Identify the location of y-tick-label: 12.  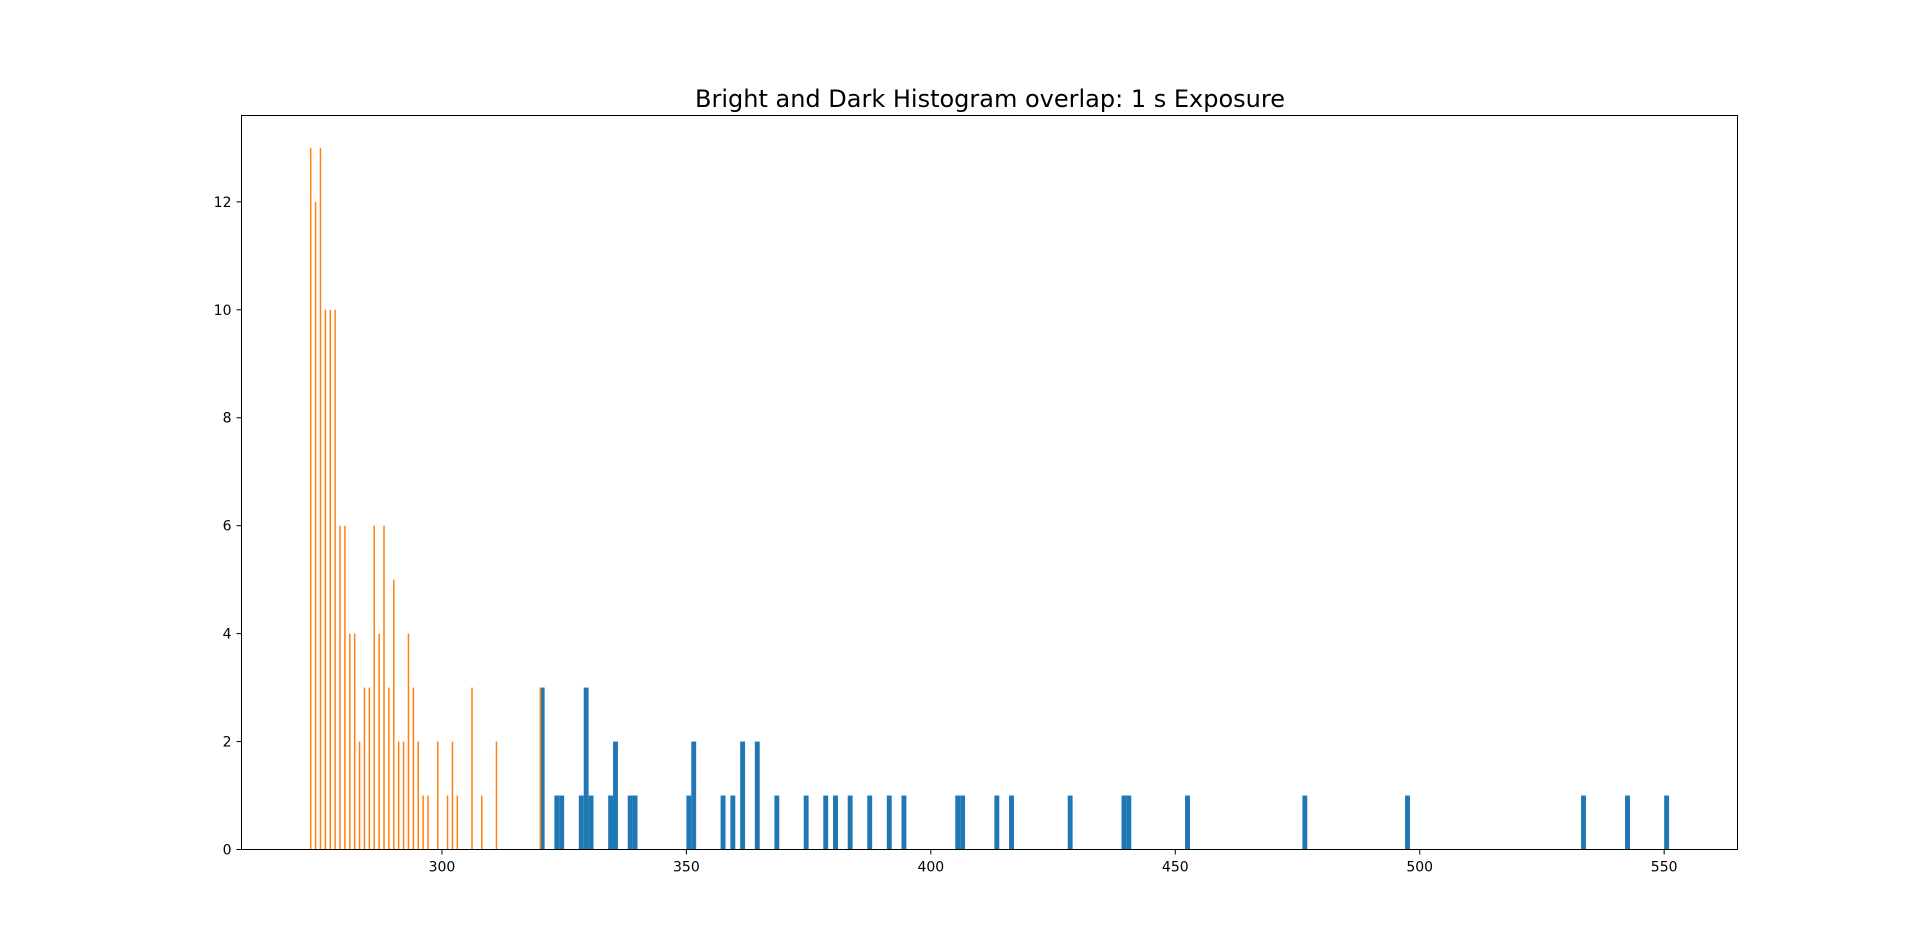
(223, 203).